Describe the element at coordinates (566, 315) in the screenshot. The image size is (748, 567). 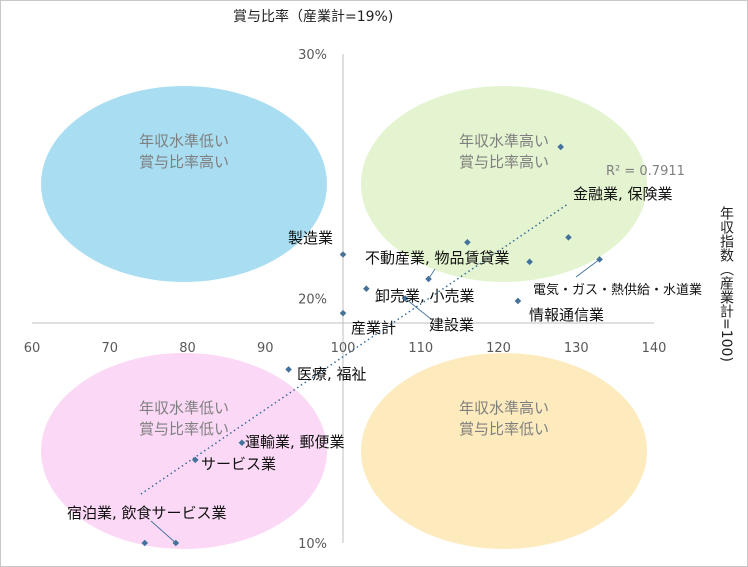
I see `data-label: 情報通信業` at that location.